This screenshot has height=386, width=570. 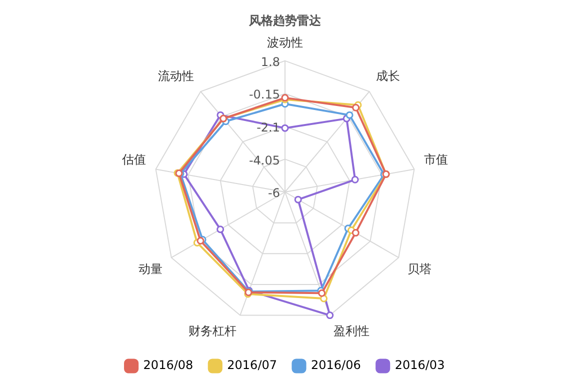 What do you see at coordinates (150, 269) in the screenshot?
I see `spoke-label: 动量` at bounding box center [150, 269].